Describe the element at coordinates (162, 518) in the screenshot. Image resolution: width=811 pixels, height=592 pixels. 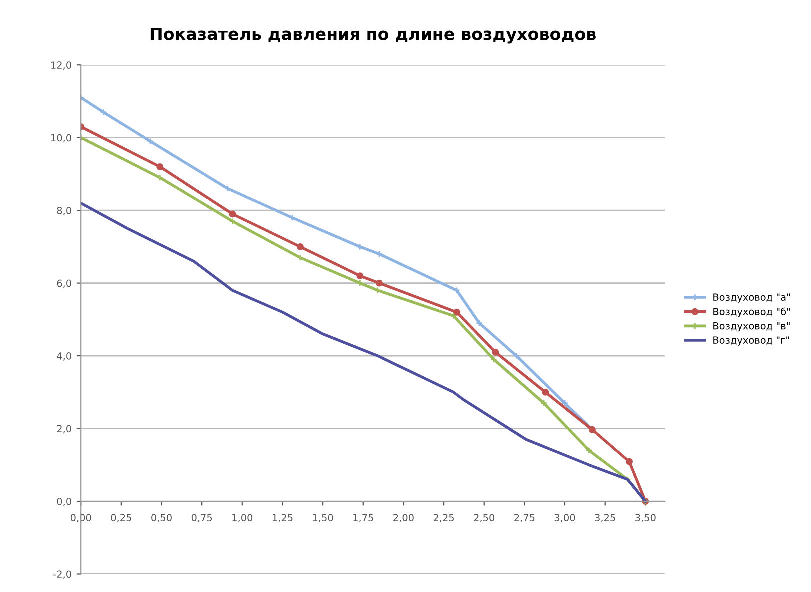
I see `x-tick-label: 0,50` at that location.